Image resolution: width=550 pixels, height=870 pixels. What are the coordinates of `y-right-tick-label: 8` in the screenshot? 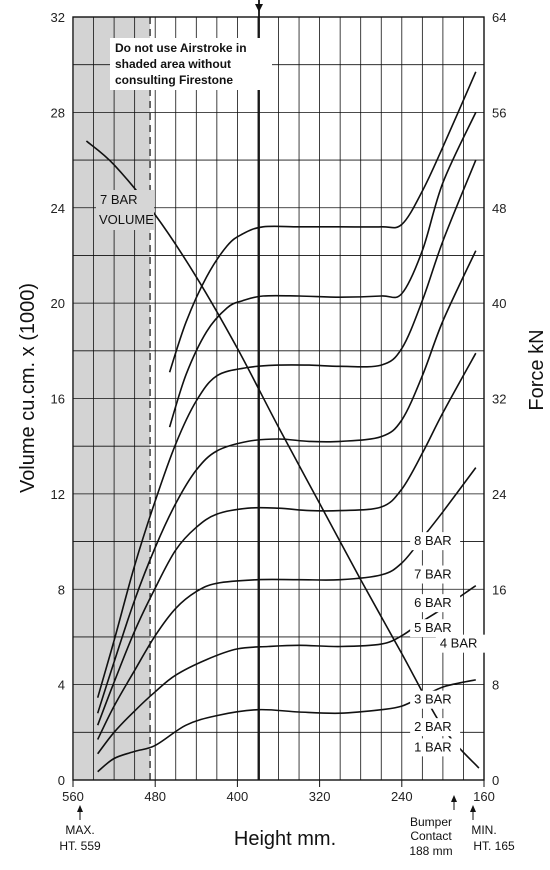 It's located at (495, 685).